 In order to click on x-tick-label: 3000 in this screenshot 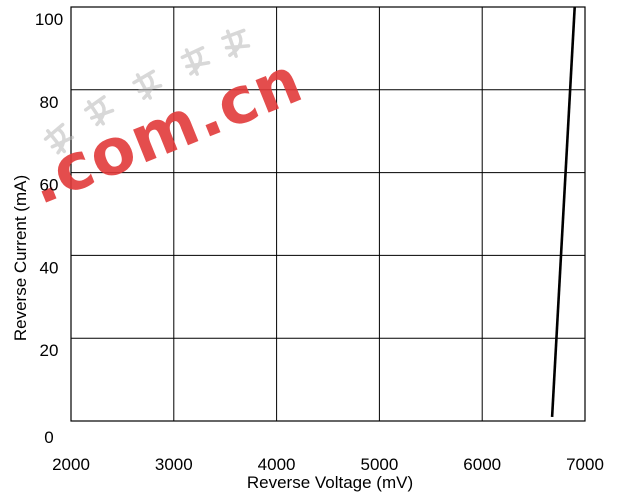, I will do `click(174, 464)`.